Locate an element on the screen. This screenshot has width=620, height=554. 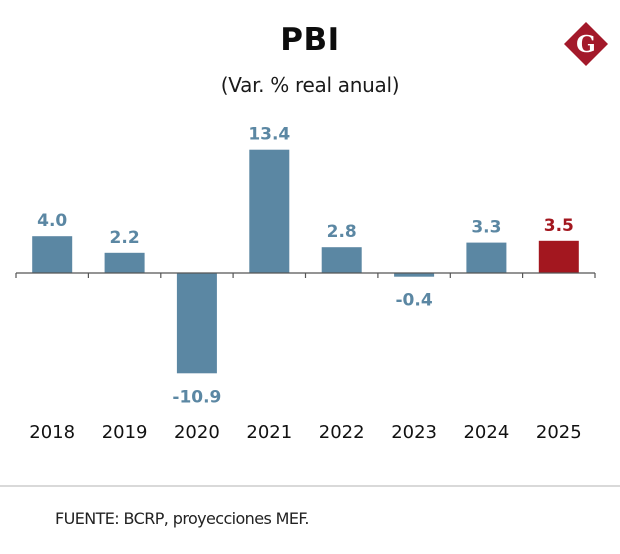
bar-2020 is located at coordinates (196, 323).